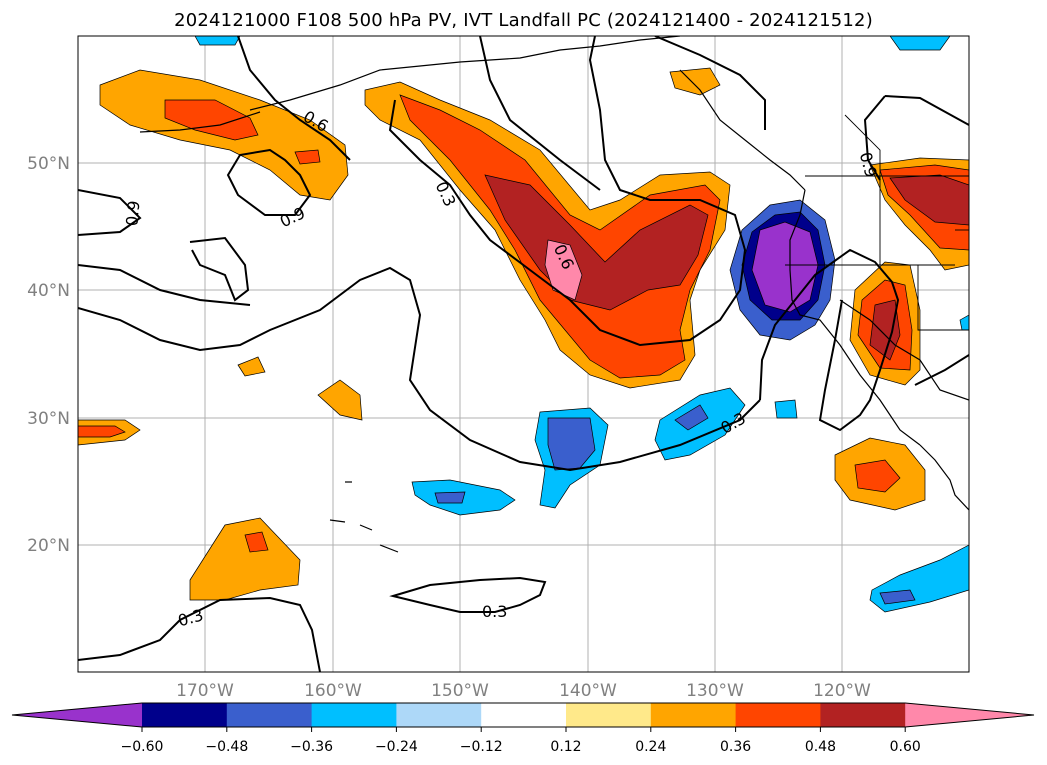 This screenshot has height=765, width=1047. Describe the element at coordinates (481, 747) in the screenshot. I see `colorbar-tick-label: −0.12` at that location.